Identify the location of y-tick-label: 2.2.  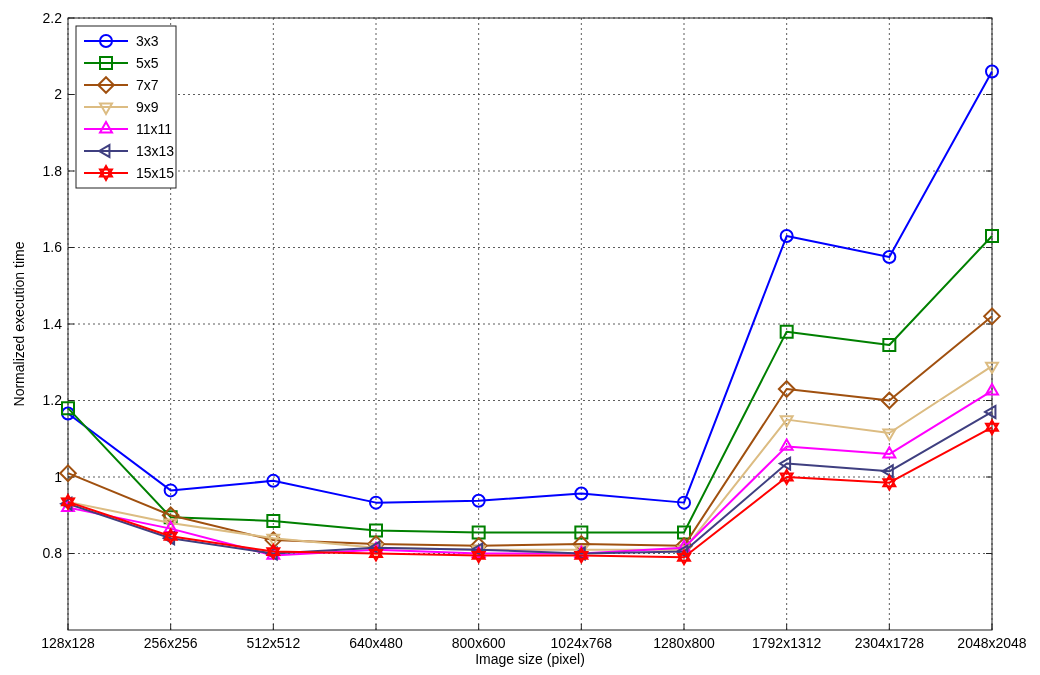
(52, 17).